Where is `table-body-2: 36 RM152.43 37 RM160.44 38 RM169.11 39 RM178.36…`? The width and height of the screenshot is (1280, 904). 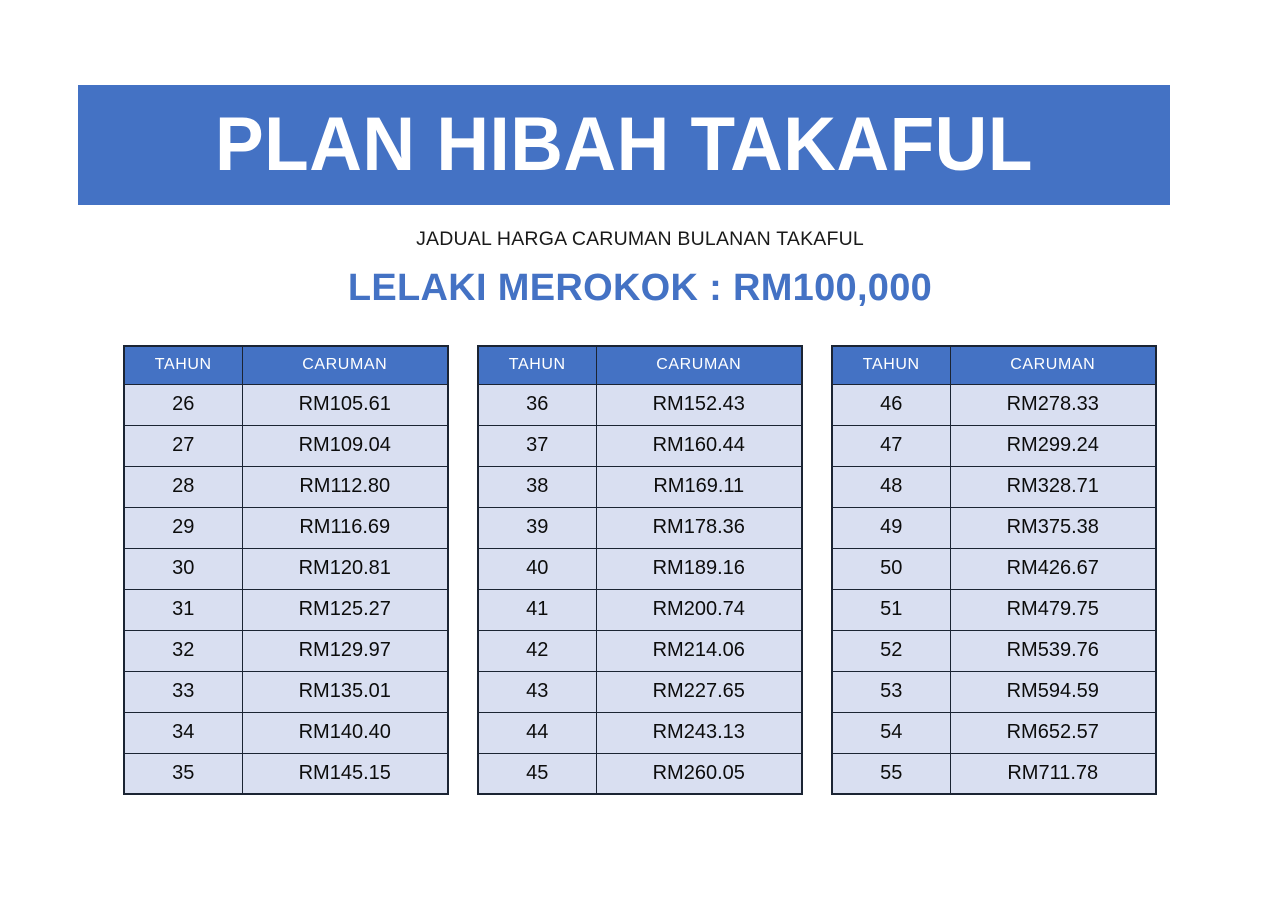 table-body-2: 36 RM152.43 37 RM160.44 38 RM169.11 39 RM178.36… is located at coordinates (640, 589).